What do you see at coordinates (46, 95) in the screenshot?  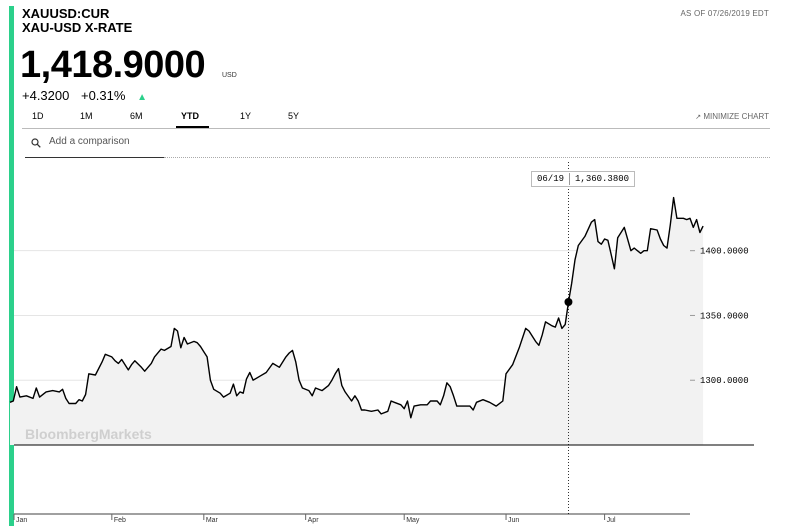 I see `change-absolute: +4.3200` at bounding box center [46, 95].